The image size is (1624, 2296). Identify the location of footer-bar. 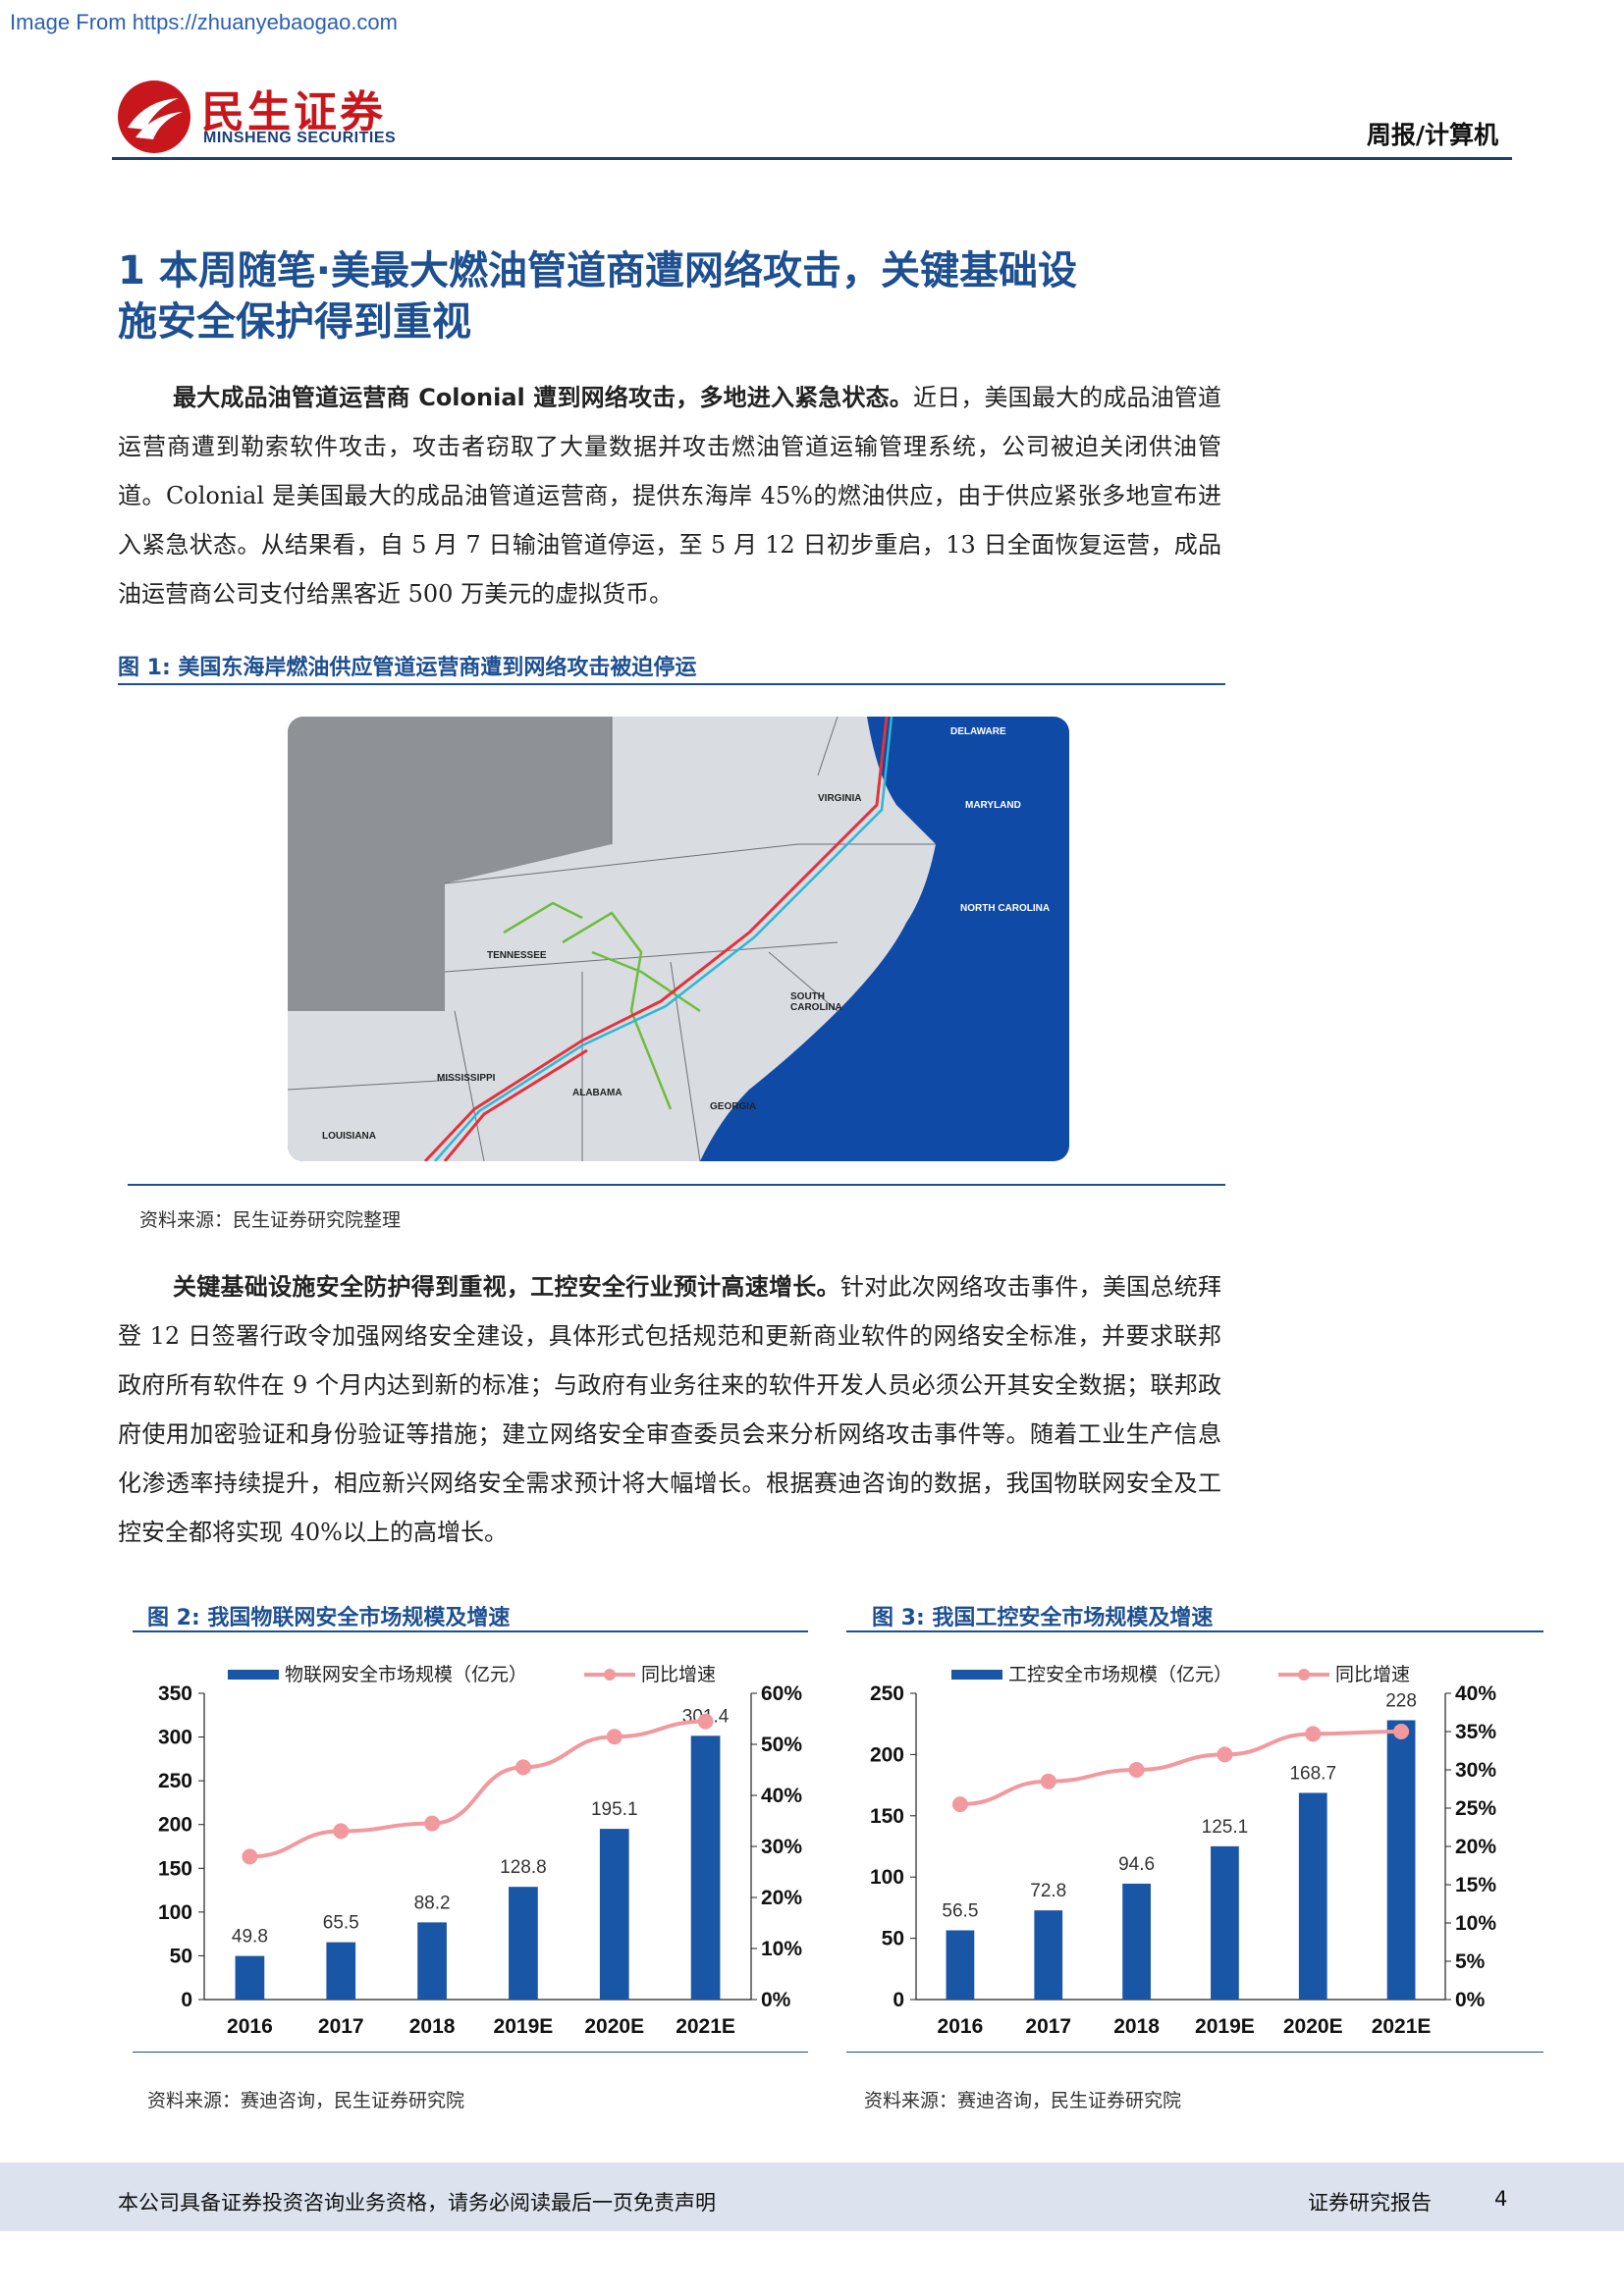
(812, 2197).